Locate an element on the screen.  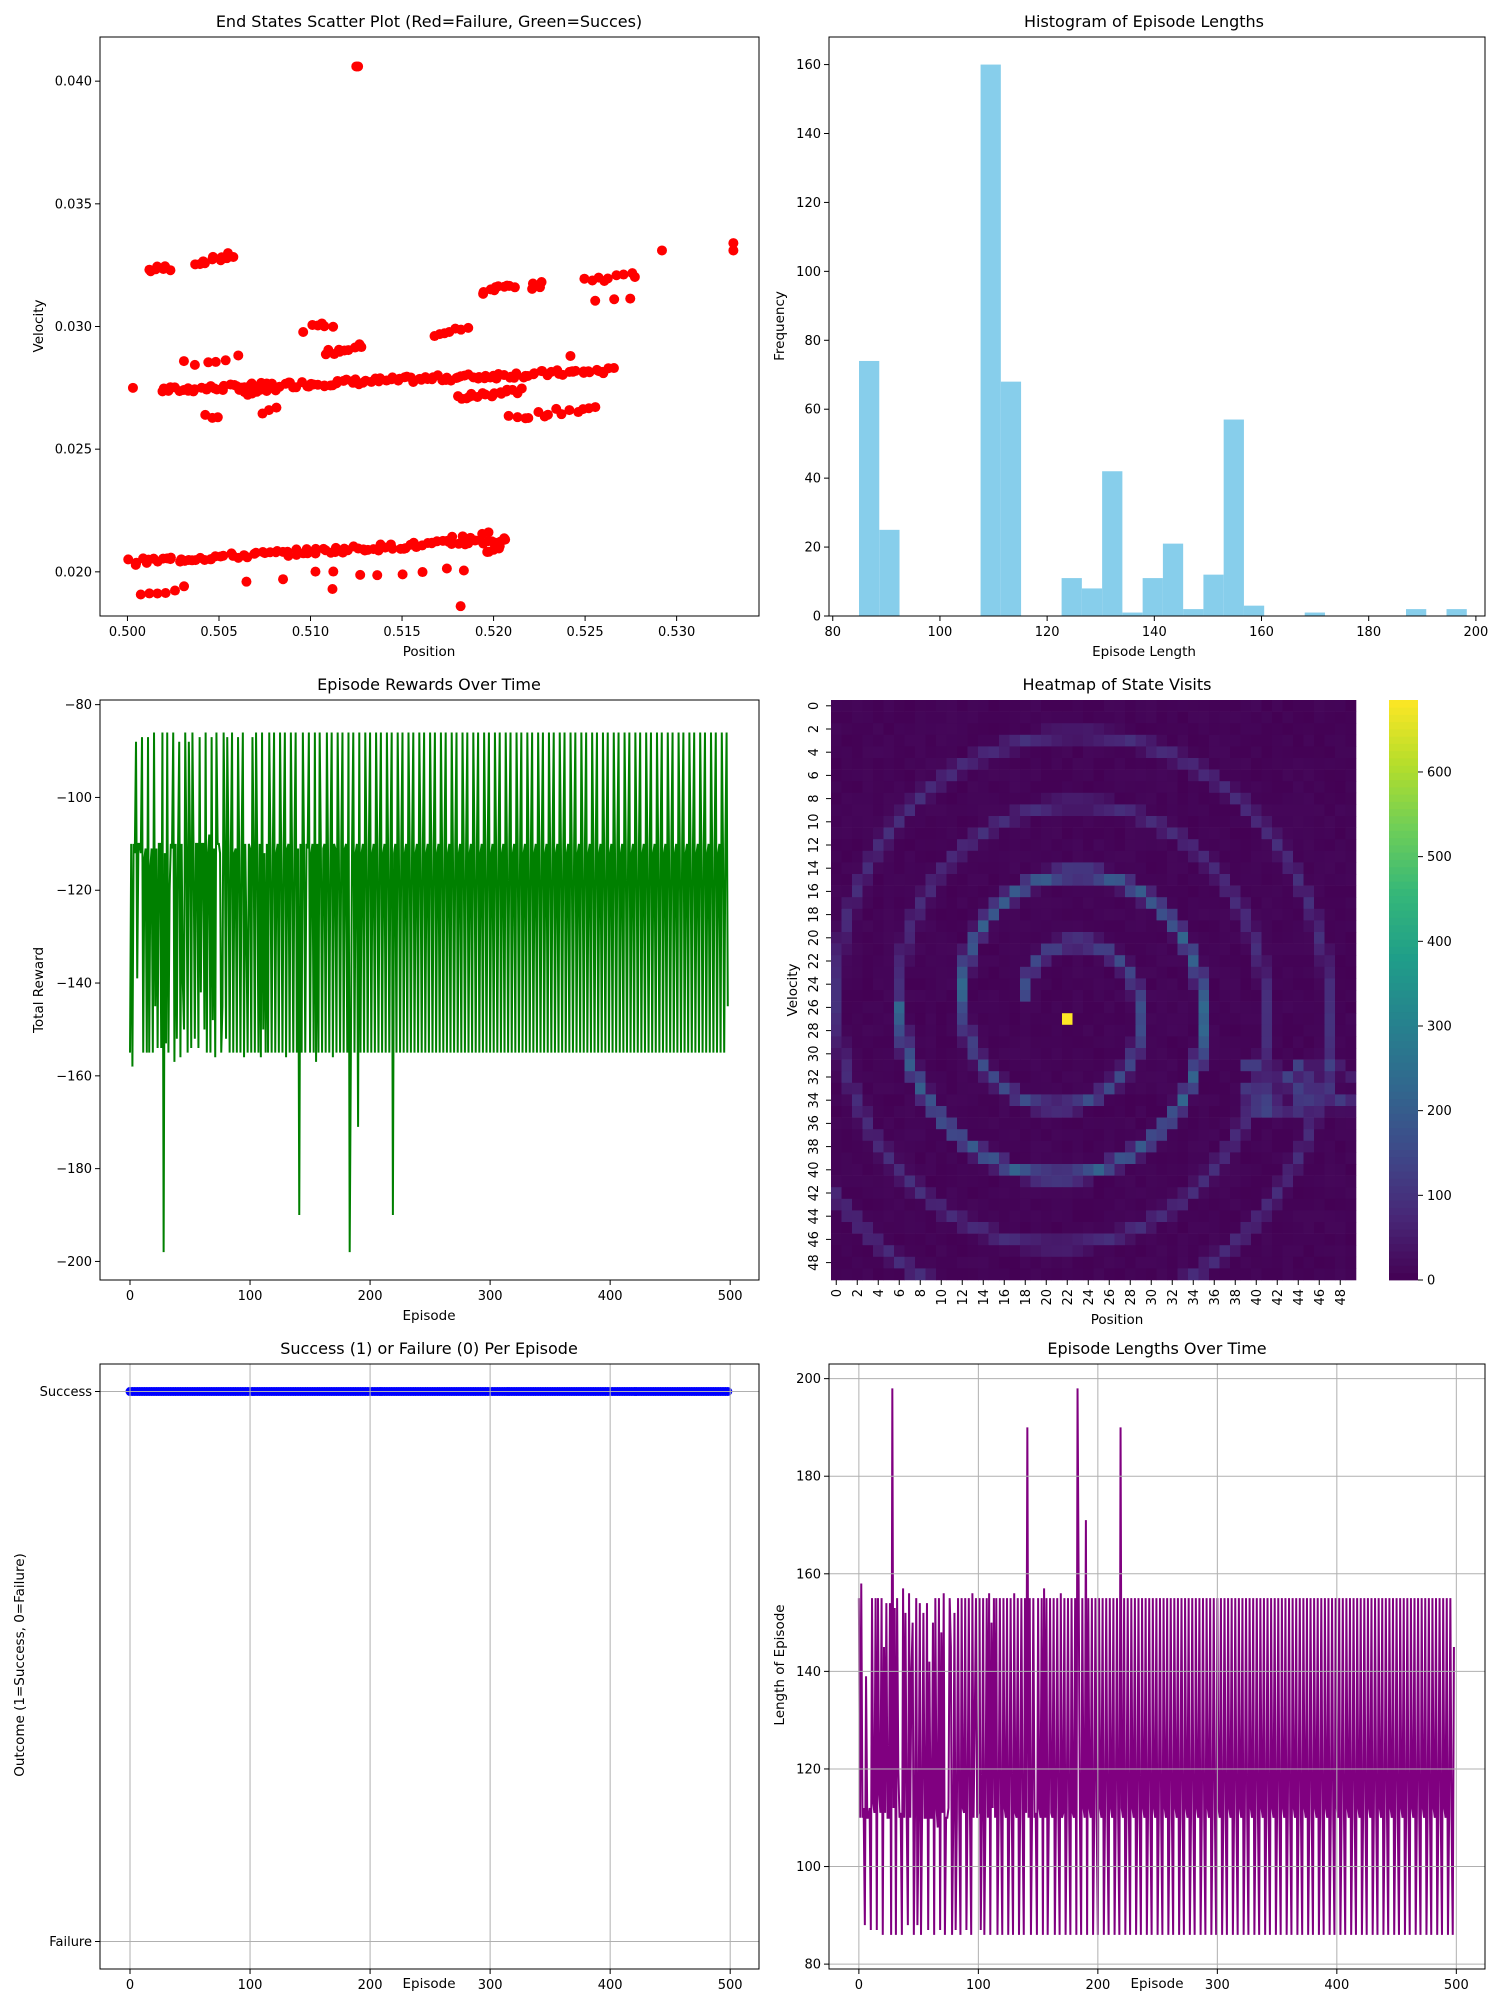
histogram-title: Histogram of Episode Lengths is located at coordinates (1144, 21).